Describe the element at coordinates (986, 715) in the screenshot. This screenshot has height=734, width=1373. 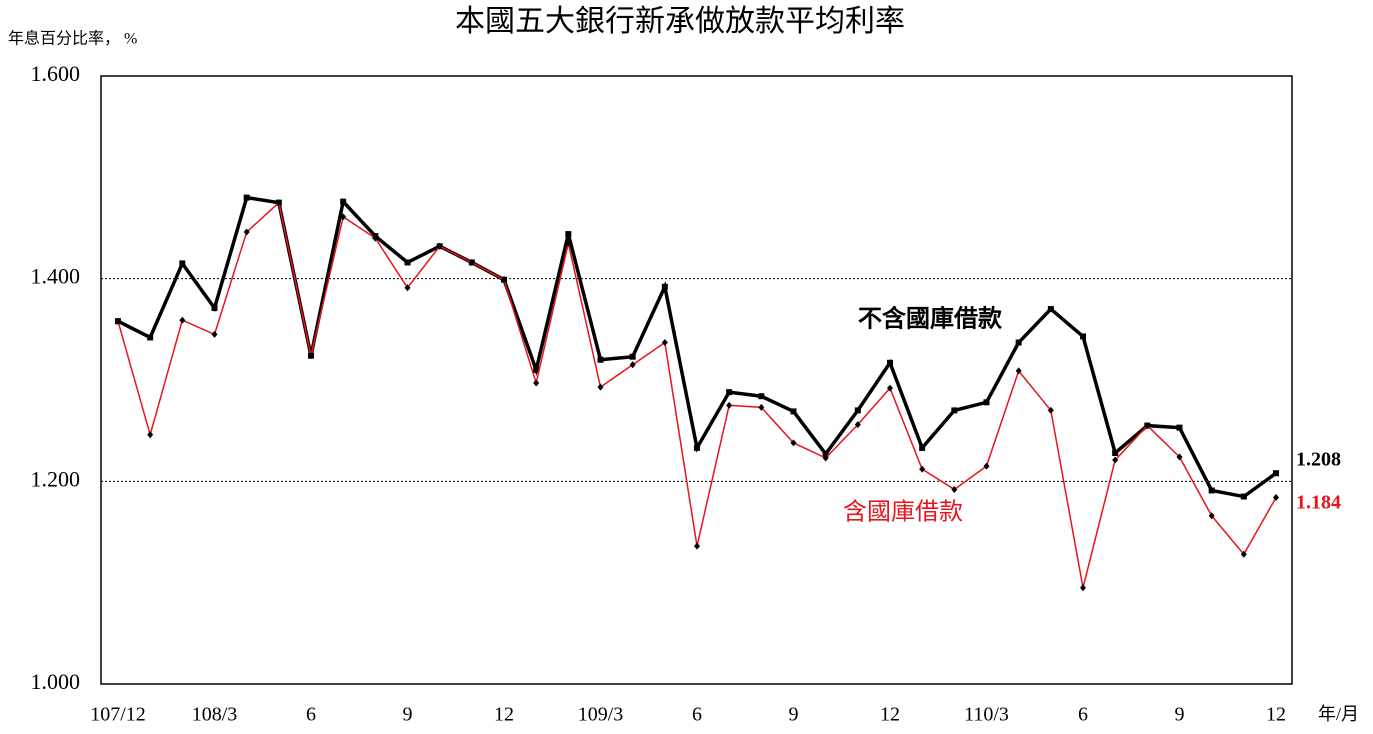
I see `x-tick-label: 110/3` at that location.